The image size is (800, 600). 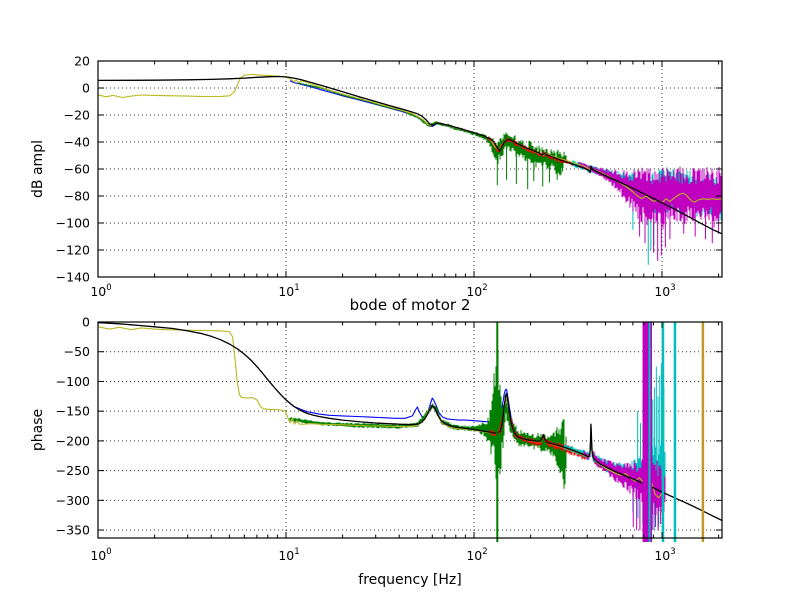 I want to click on y-tick-label: −60, so click(x=77, y=169).